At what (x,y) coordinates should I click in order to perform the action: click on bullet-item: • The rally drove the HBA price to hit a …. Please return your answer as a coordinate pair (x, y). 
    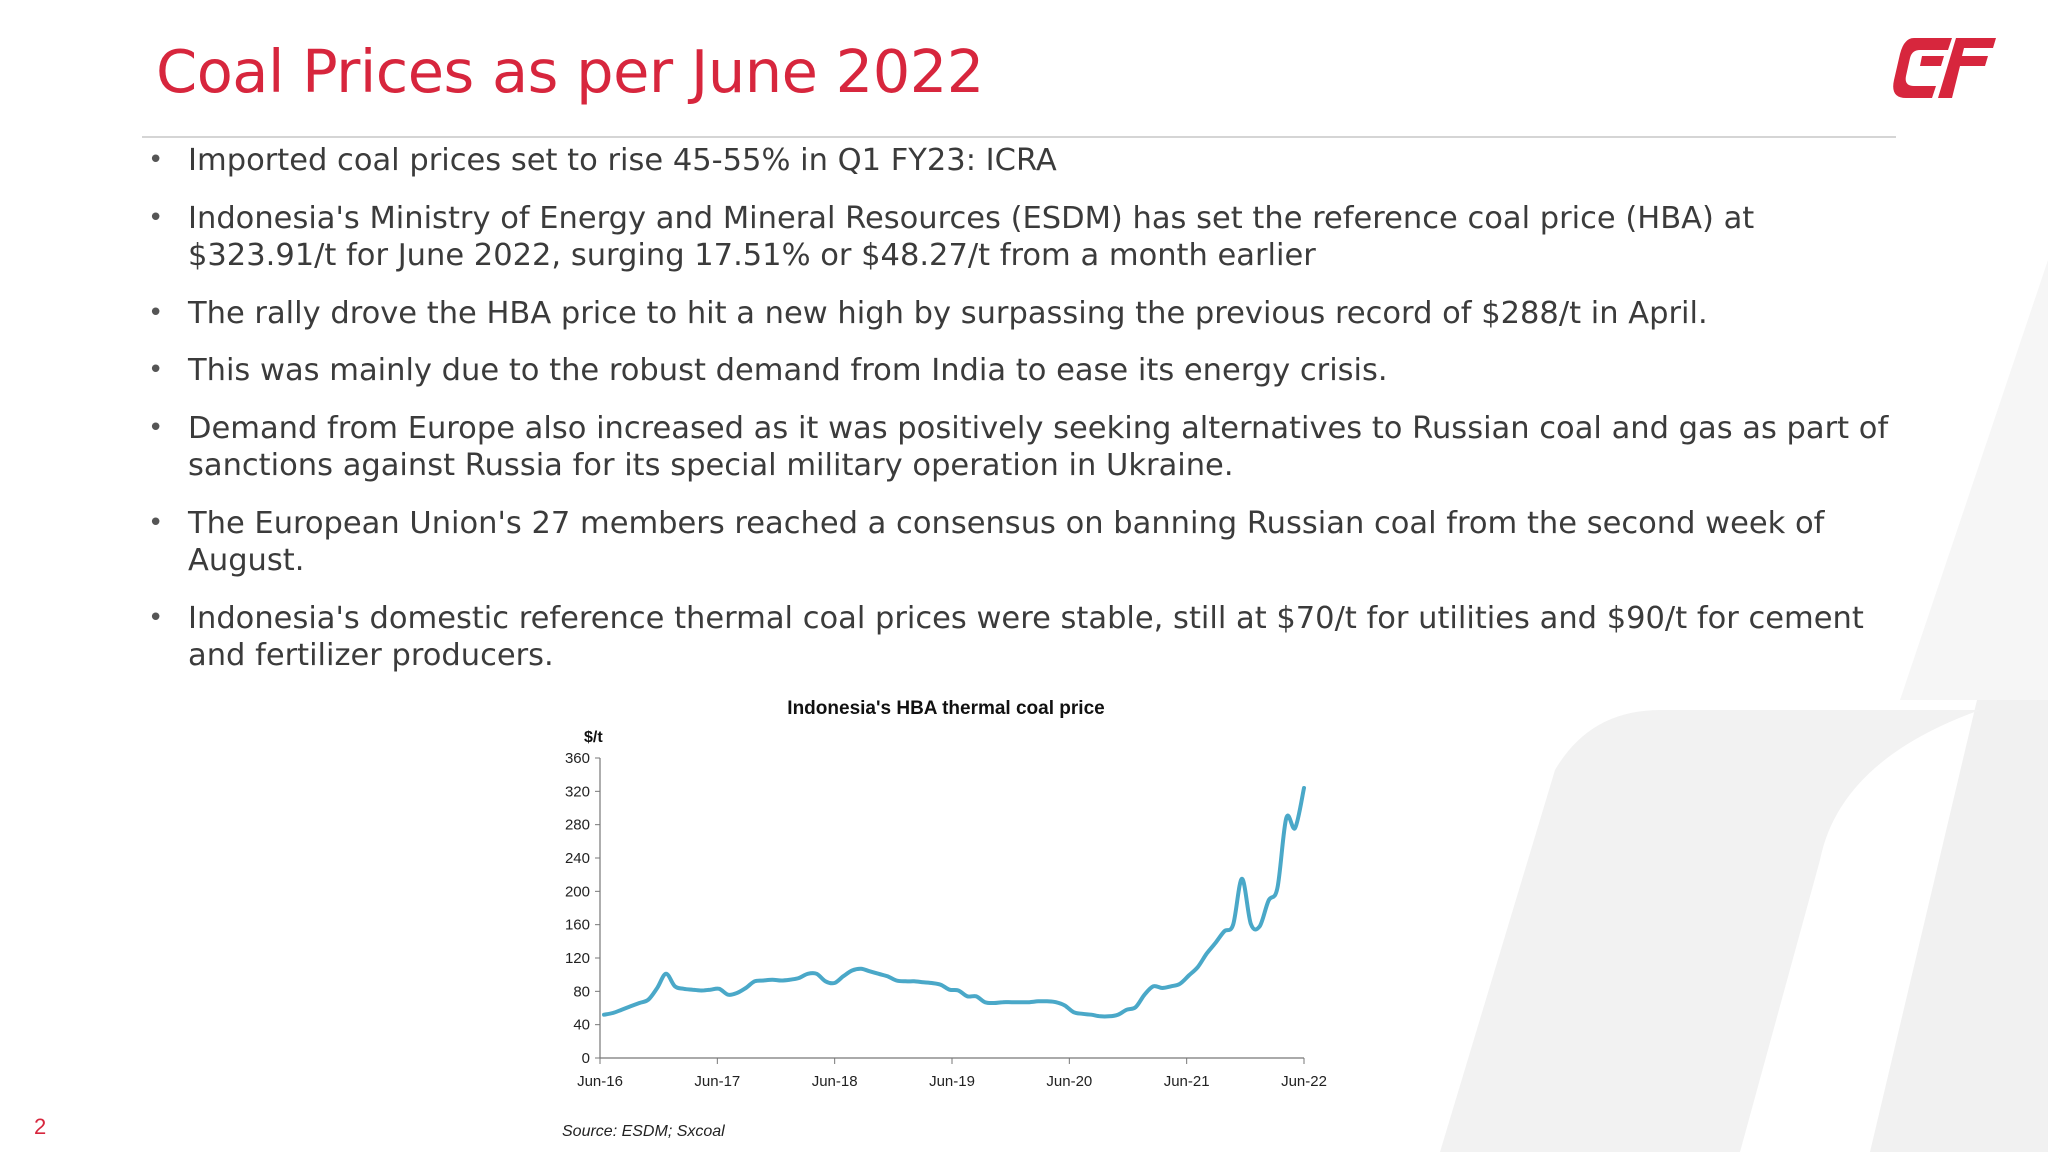
    Looking at the image, I should click on (1019, 314).